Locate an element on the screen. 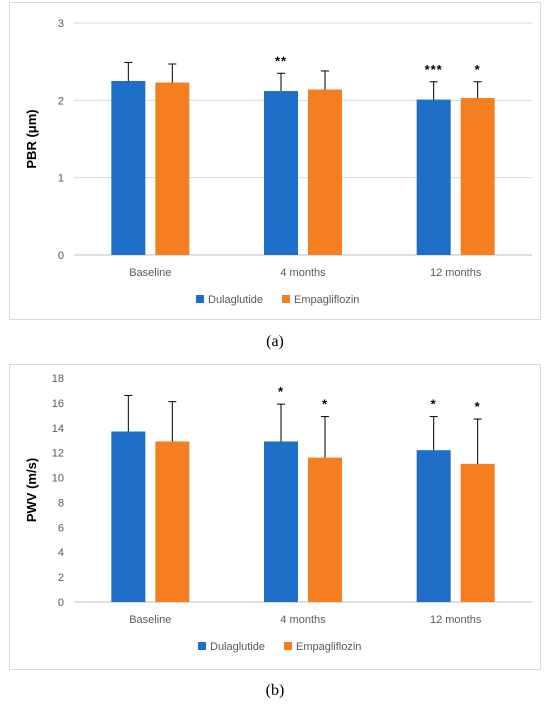  y-tick-label: 14 is located at coordinates (58, 429).